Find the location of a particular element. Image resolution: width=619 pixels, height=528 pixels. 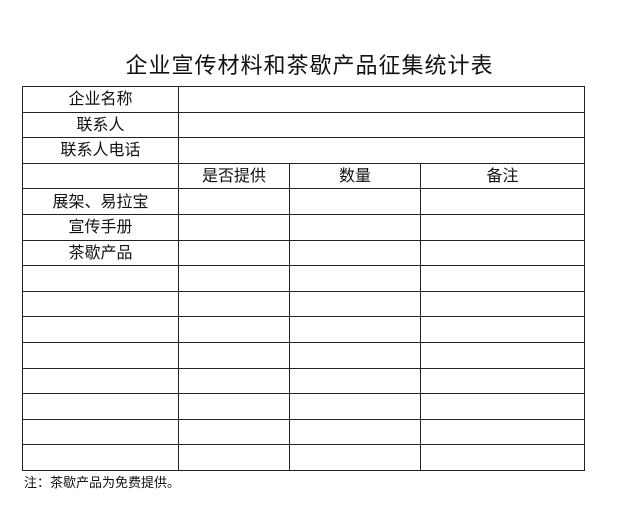

item-label: 展架、易拉宝 is located at coordinates (100, 201).